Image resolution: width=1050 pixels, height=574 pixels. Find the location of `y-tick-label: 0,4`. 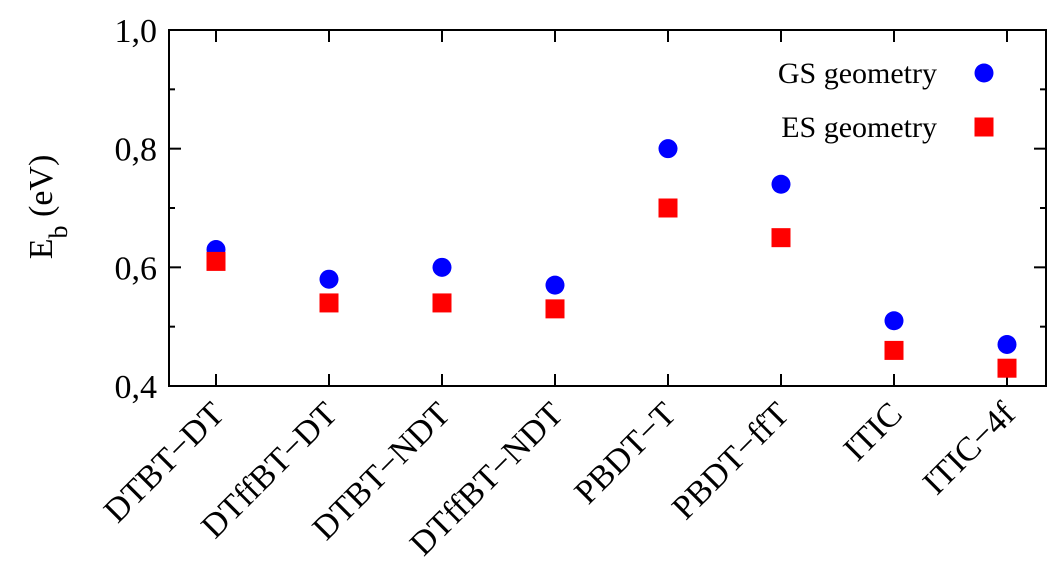

y-tick-label: 0,4 is located at coordinates (136, 387).